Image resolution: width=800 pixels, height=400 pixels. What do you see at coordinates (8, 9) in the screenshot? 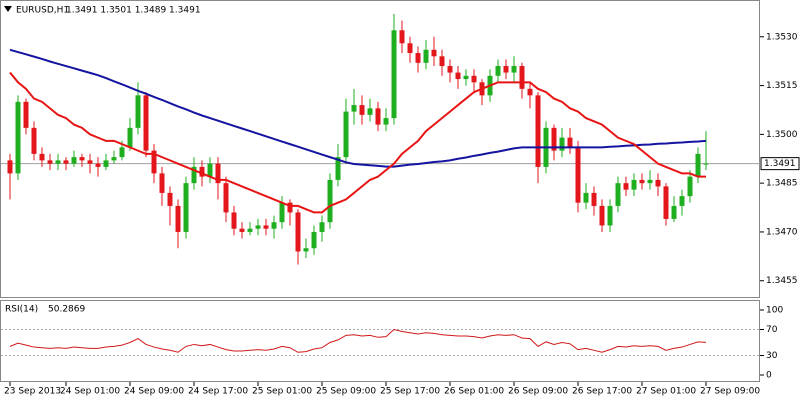
I see `menu-arrow` at bounding box center [8, 9].